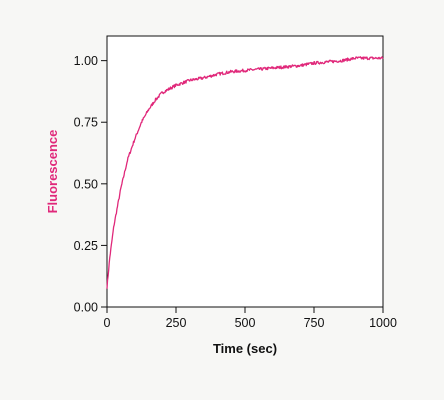  I want to click on y-tick-label: 0.50, so click(86, 184).